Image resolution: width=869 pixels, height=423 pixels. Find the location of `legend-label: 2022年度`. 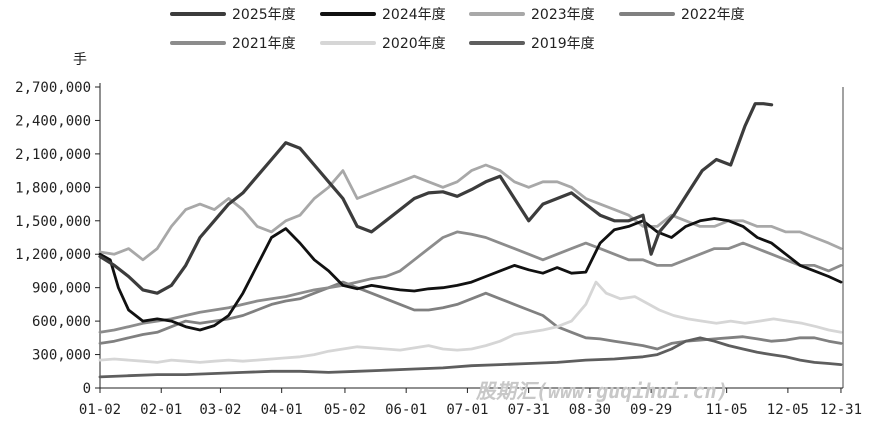

legend-label: 2022年度 is located at coordinates (713, 15).